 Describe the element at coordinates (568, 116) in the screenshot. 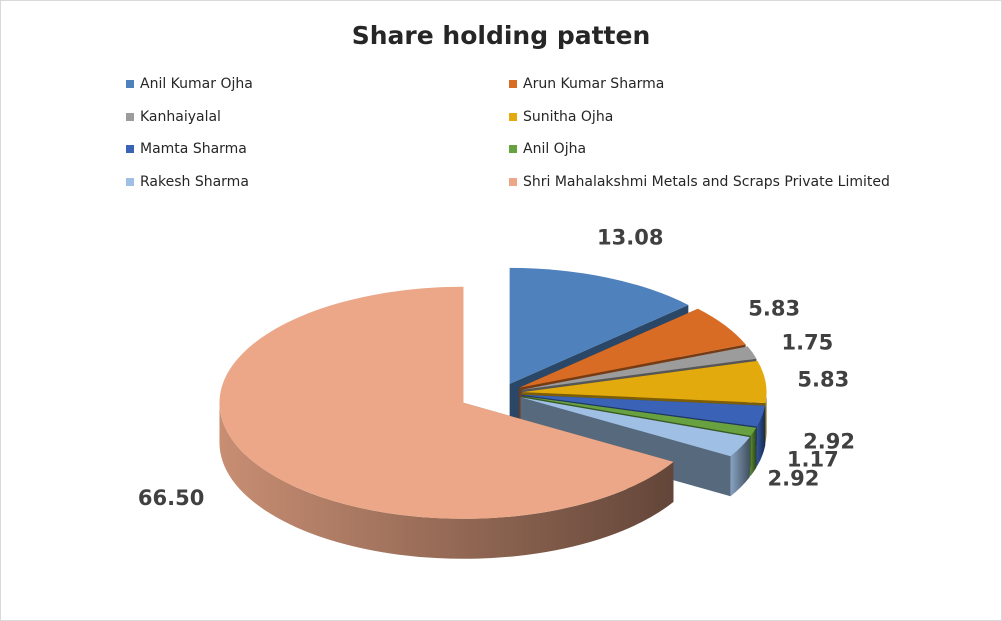

I see `legend-label: Sunitha Ojha` at that location.